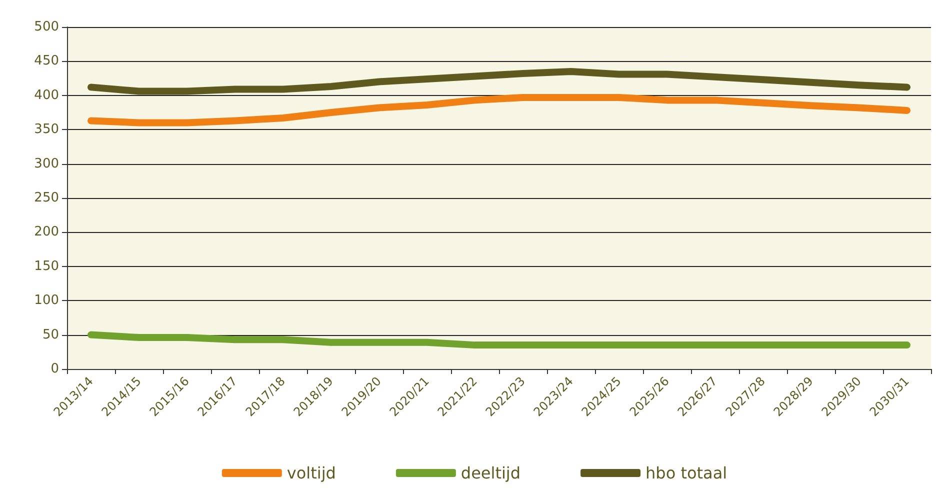  What do you see at coordinates (46, 95) in the screenshot?
I see `y-tick-label: 400` at bounding box center [46, 95].